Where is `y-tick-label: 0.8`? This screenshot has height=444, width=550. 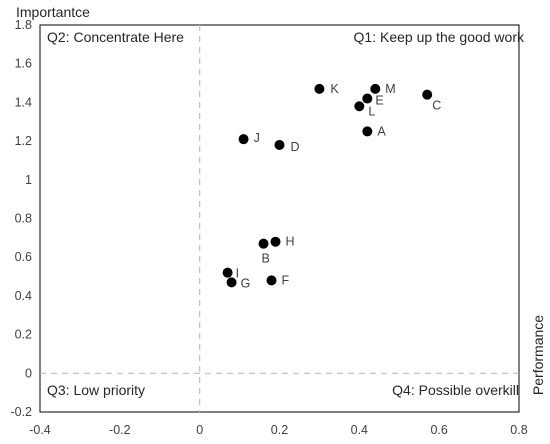 y-tick-label: 0.8 is located at coordinates (23, 219).